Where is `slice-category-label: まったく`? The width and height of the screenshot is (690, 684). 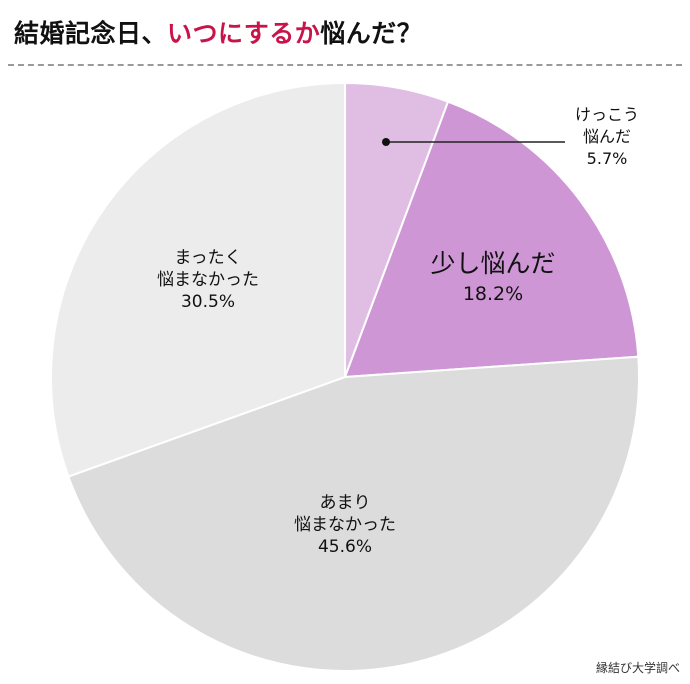 slice-category-label: まったく is located at coordinates (207, 258).